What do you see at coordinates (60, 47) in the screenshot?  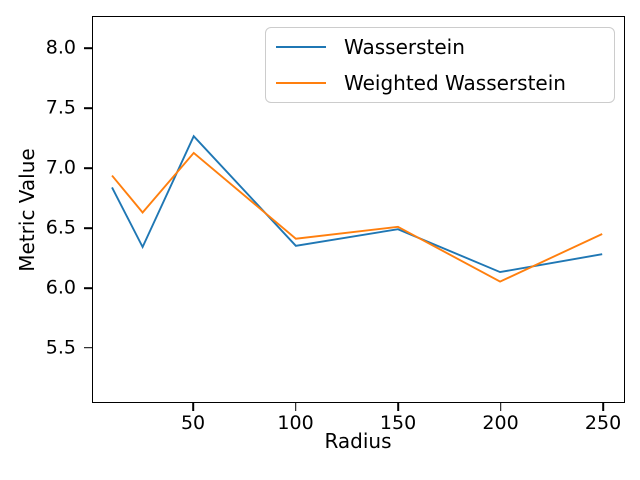 I see `y-tick-label: 8.0` at bounding box center [60, 47].